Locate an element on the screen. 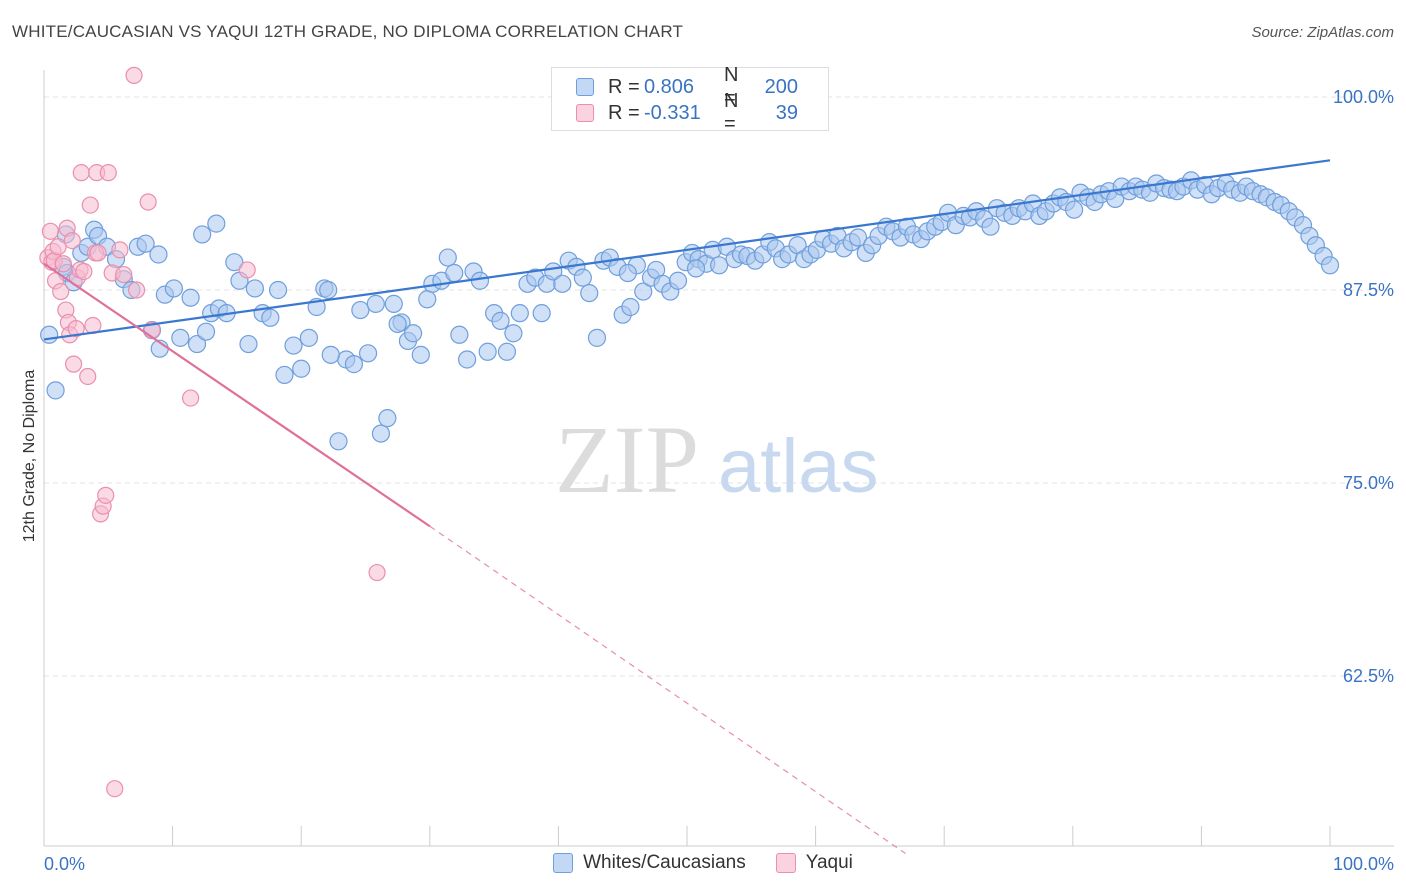  bottom-legend-yaqui: Yaqui is located at coordinates (814, 863).